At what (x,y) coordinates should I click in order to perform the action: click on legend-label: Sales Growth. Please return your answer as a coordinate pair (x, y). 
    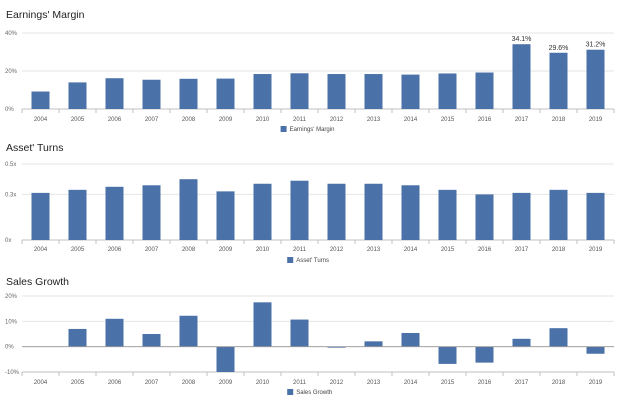
    Looking at the image, I should click on (314, 393).